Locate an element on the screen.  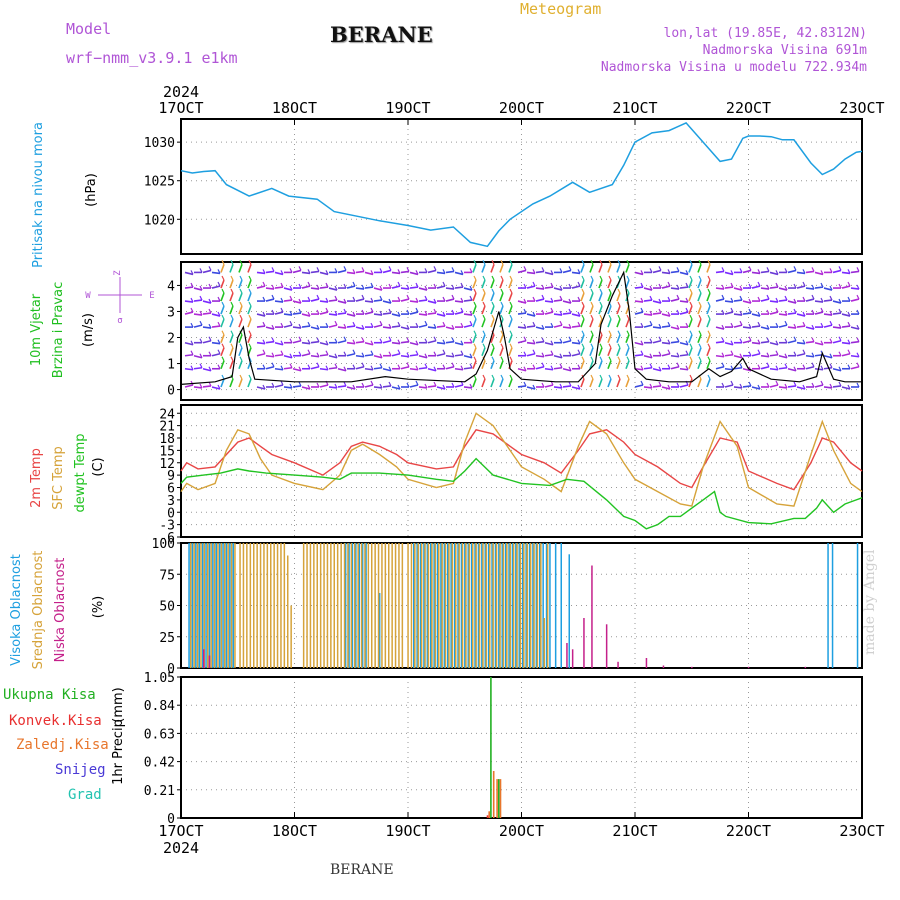
y-tick-label: 100 is located at coordinates (163, 544).